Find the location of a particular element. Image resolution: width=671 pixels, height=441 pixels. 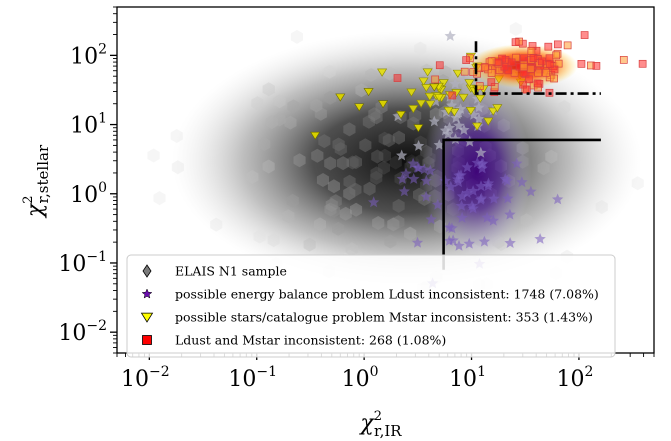

x-axis-title: χ2 r,IR is located at coordinates (380, 424).